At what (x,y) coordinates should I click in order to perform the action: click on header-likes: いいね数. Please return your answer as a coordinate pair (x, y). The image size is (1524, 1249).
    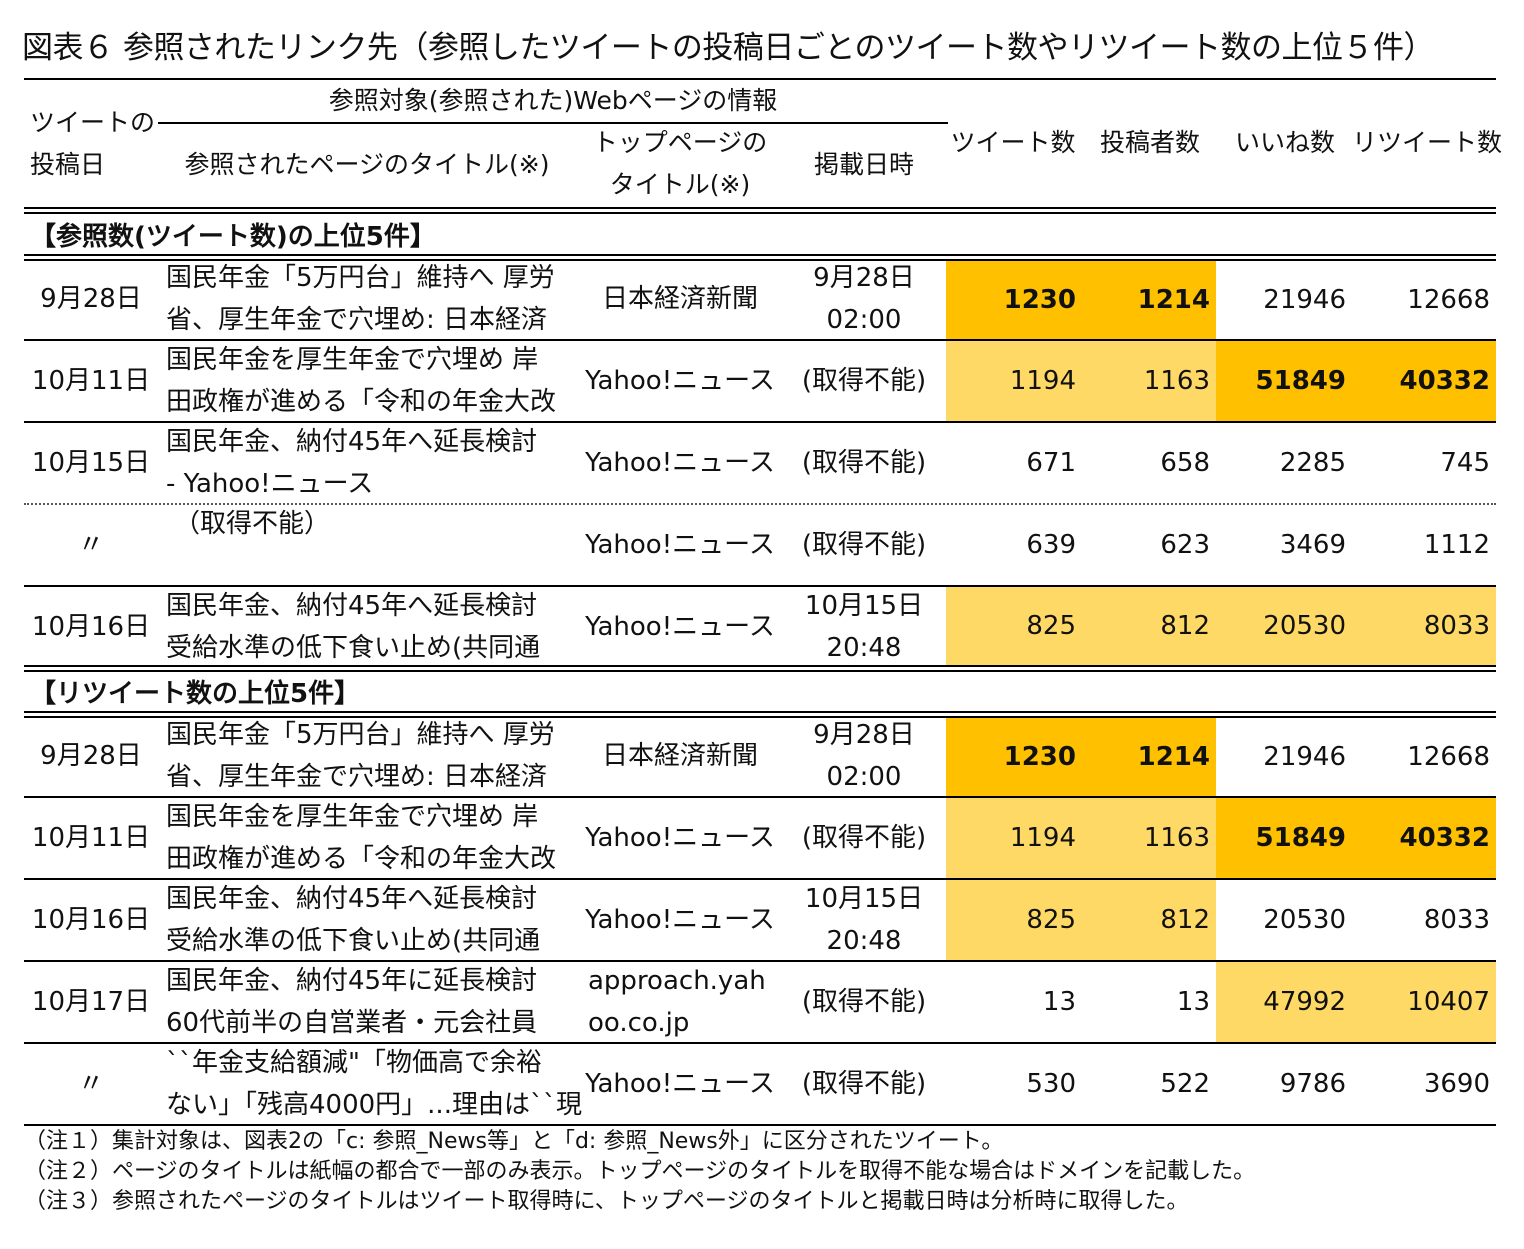
    Looking at the image, I should click on (1284, 142).